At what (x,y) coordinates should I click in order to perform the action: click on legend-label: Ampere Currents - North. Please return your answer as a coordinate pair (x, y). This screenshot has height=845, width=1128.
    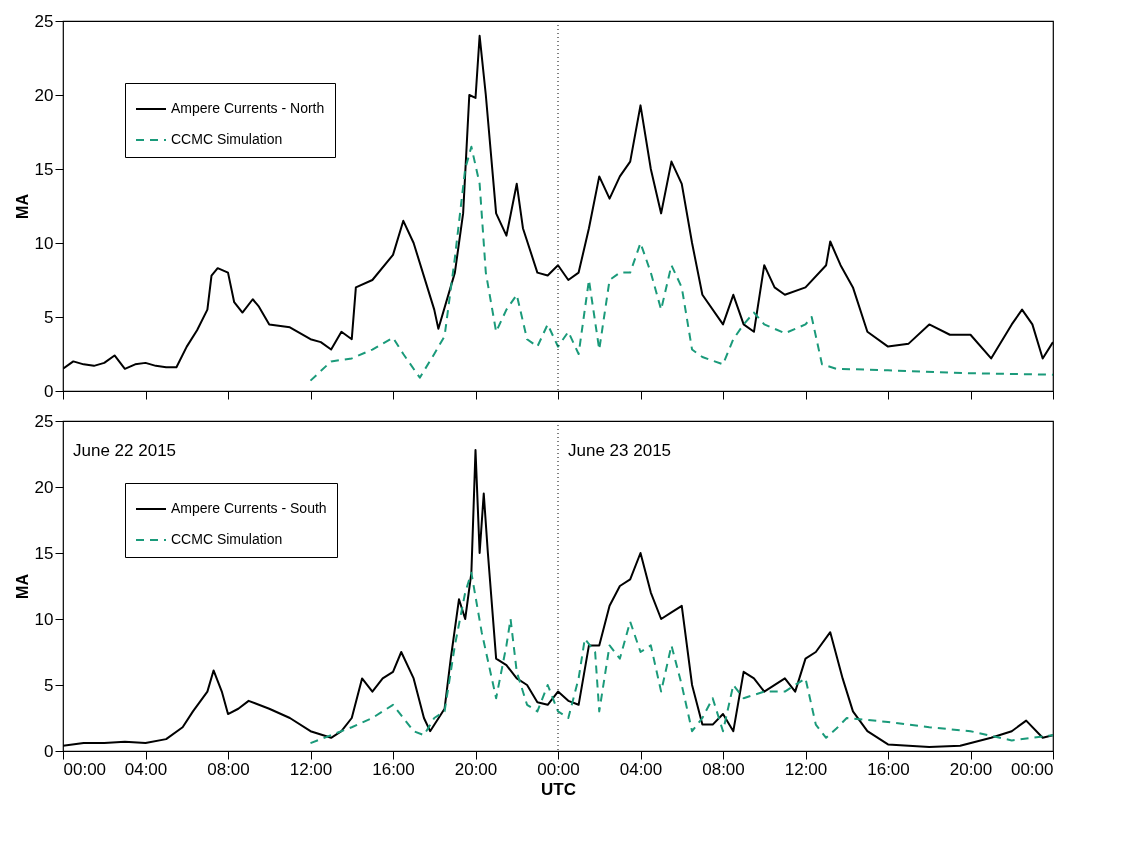
    Looking at the image, I should click on (248, 108).